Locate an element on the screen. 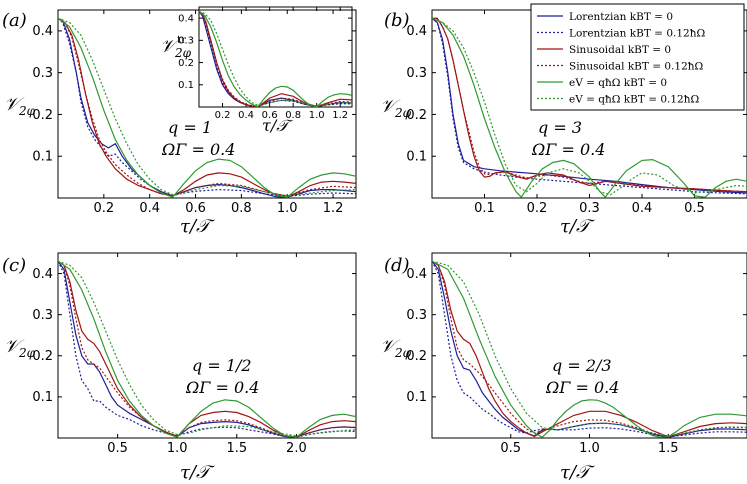 The image size is (747, 484). legend-entry-label: Lorentzian kBT = 0 is located at coordinates (621, 17).